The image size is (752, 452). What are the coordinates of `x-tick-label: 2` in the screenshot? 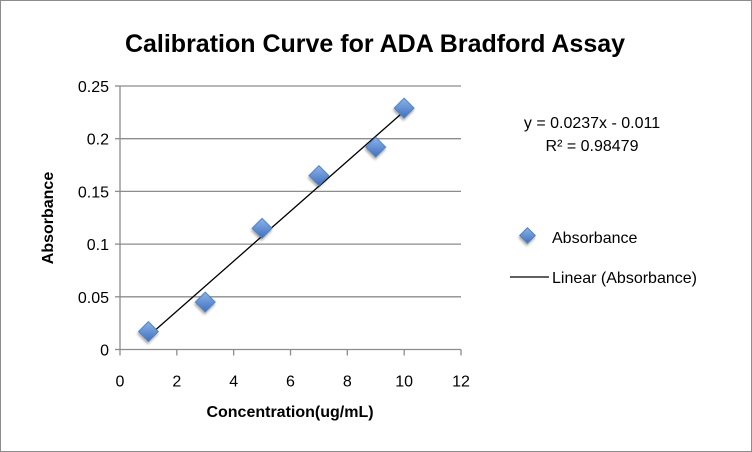 It's located at (176, 382).